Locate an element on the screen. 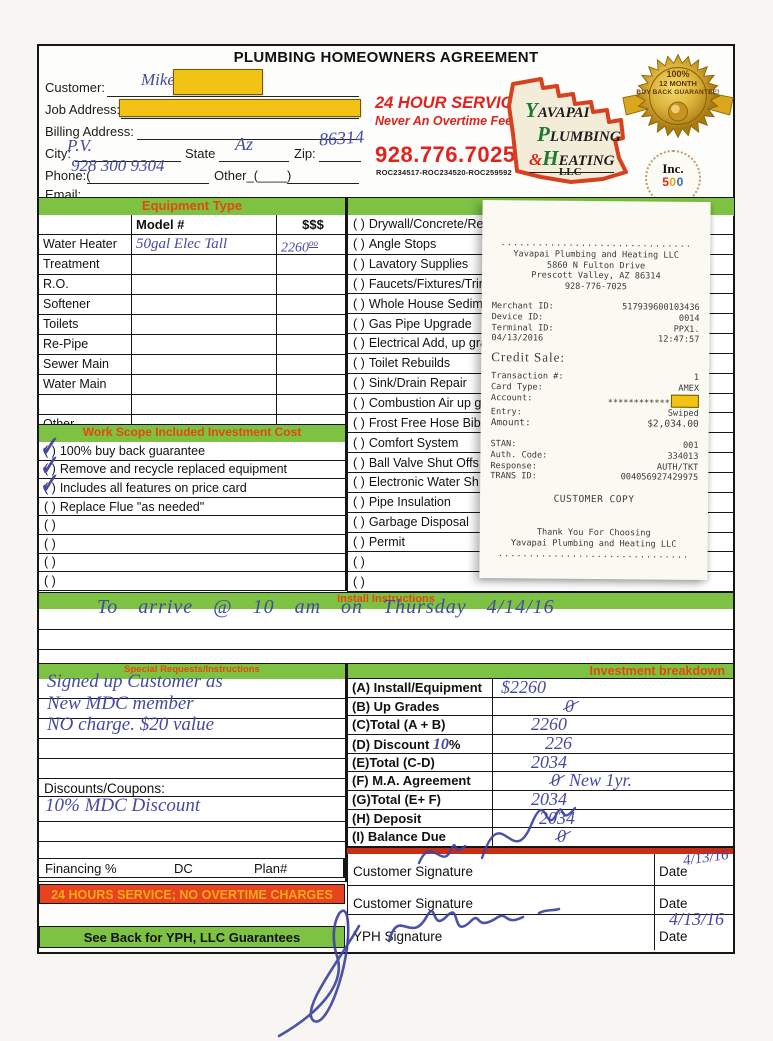 This screenshot has width=773, height=1041. equipment-row: Water Main is located at coordinates (192, 385).